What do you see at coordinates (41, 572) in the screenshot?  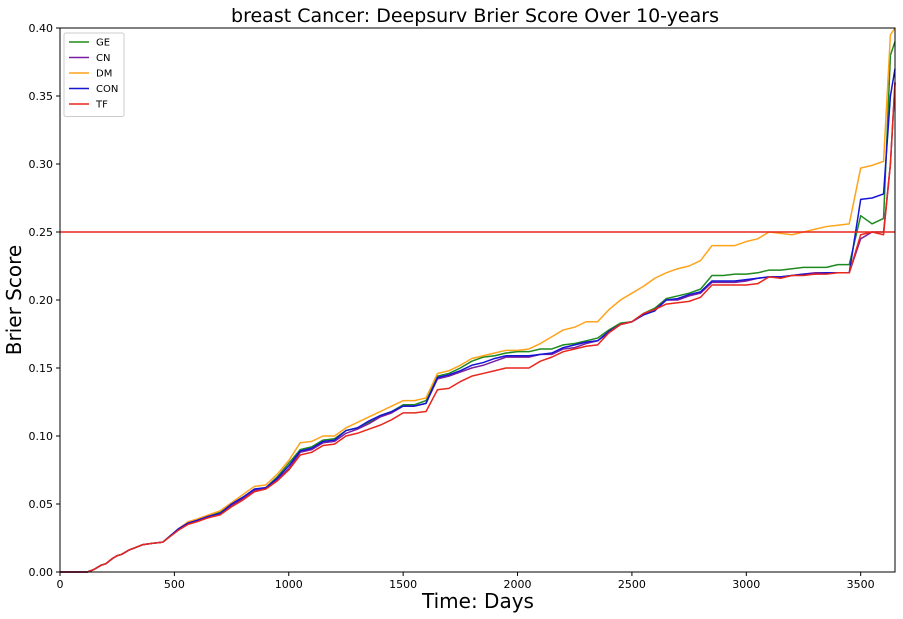 I see `y-tick-label: 0.00` at bounding box center [41, 572].